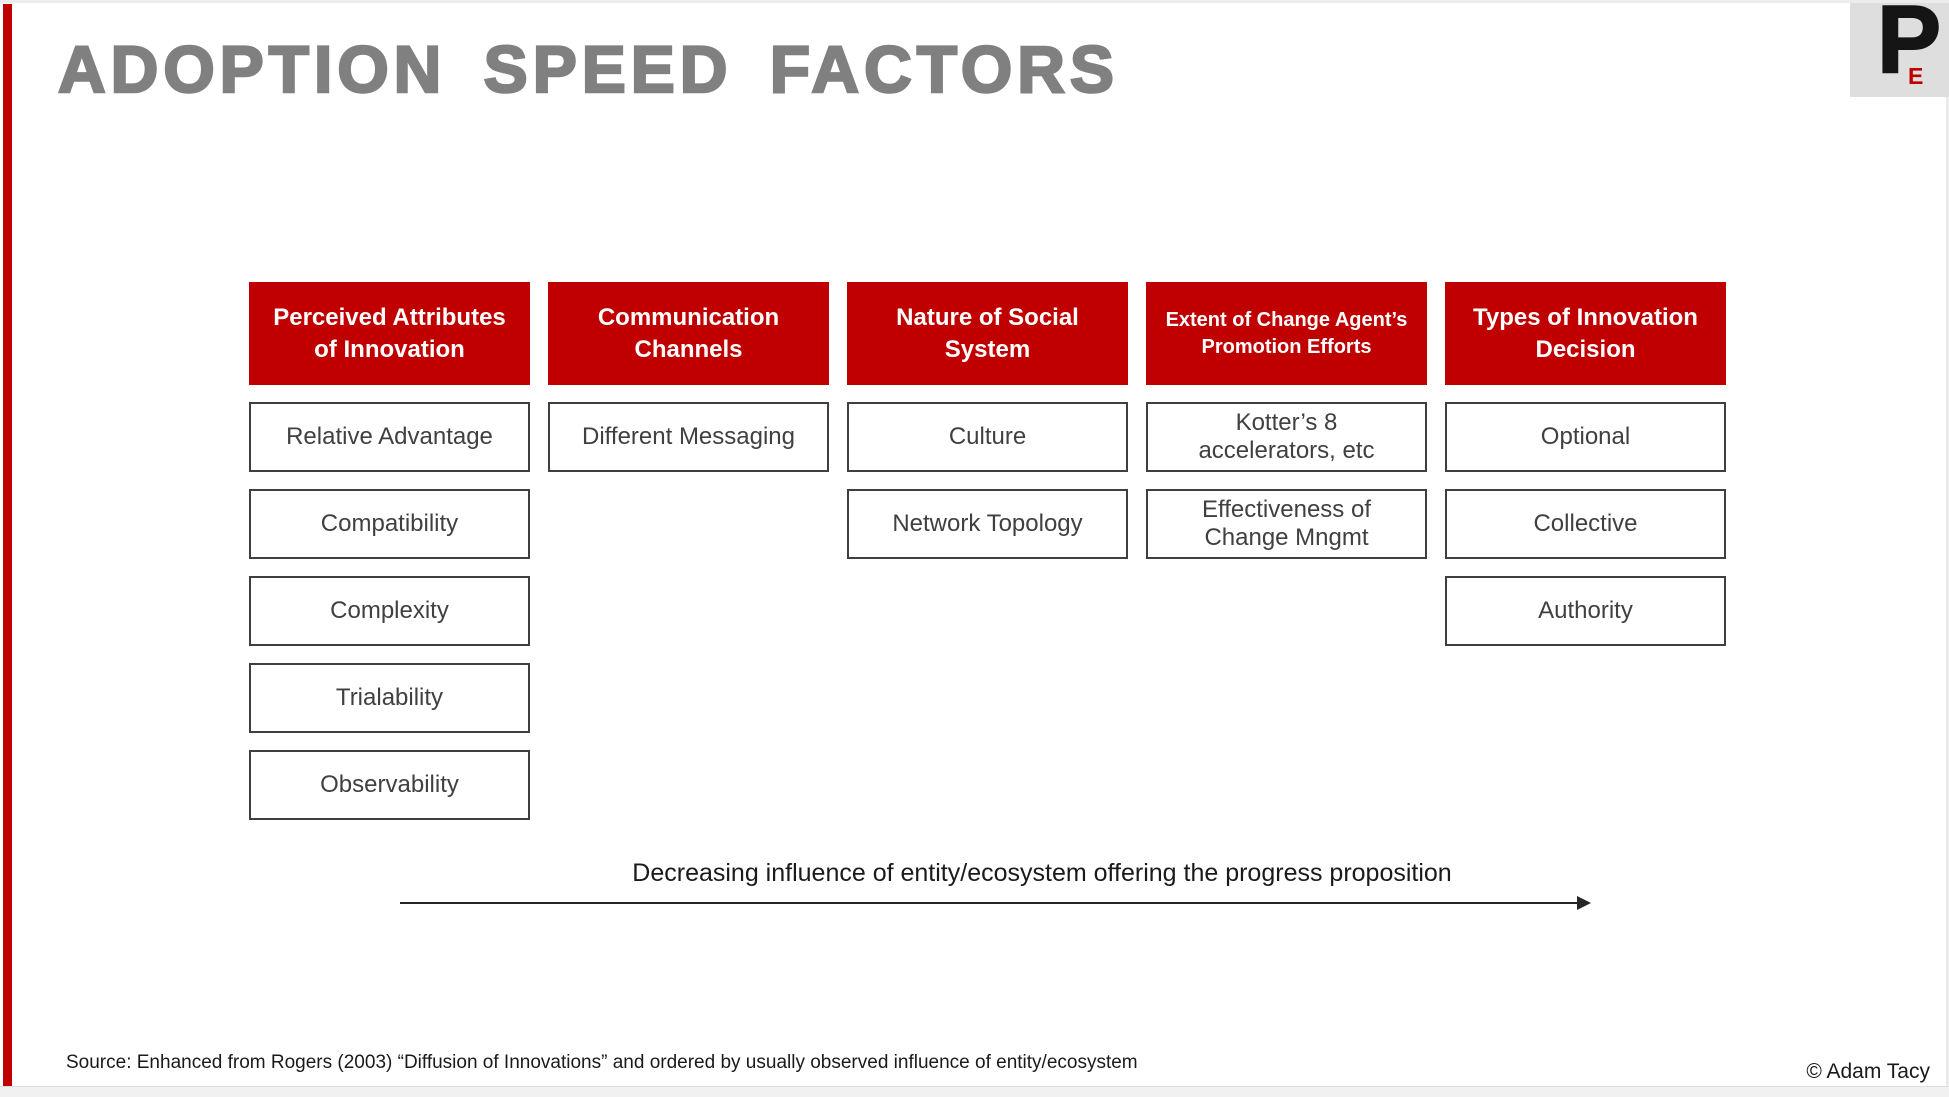 This screenshot has height=1097, width=1949. Describe the element at coordinates (1584, 903) in the screenshot. I see `arrow-head-icon` at that location.